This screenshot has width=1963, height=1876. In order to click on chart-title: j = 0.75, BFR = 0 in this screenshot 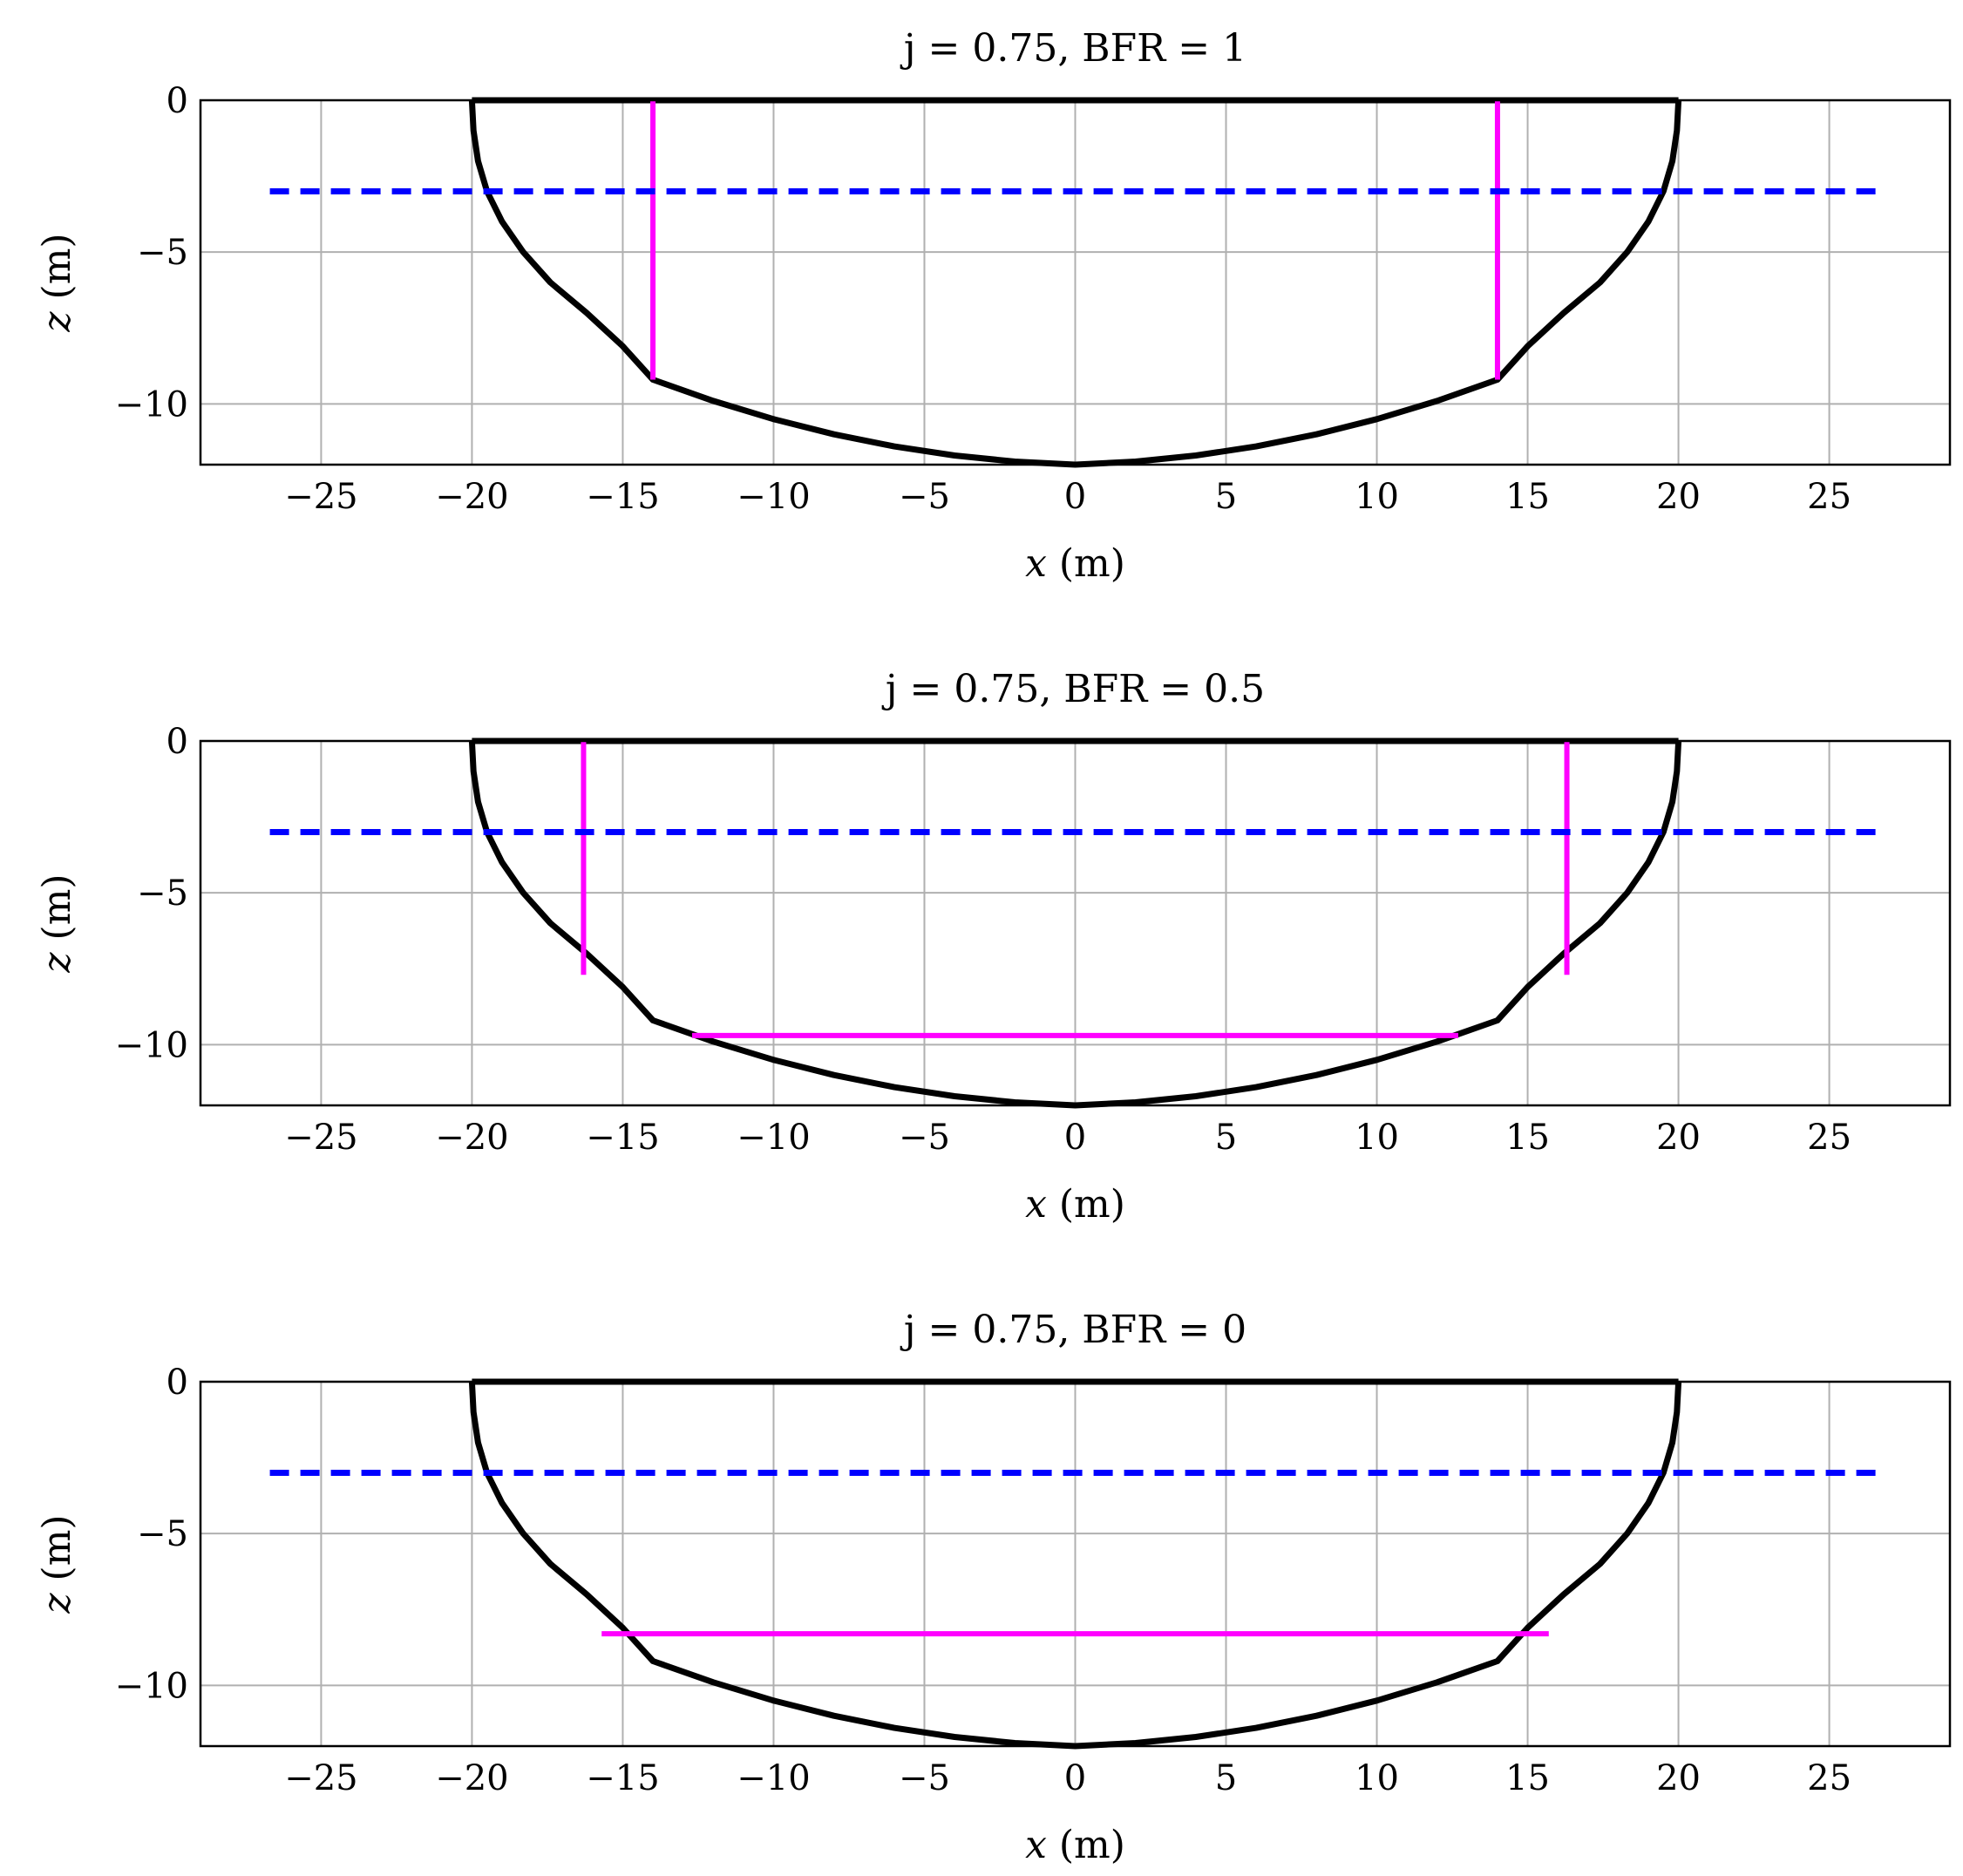, I will do `click(1073, 1330)`.